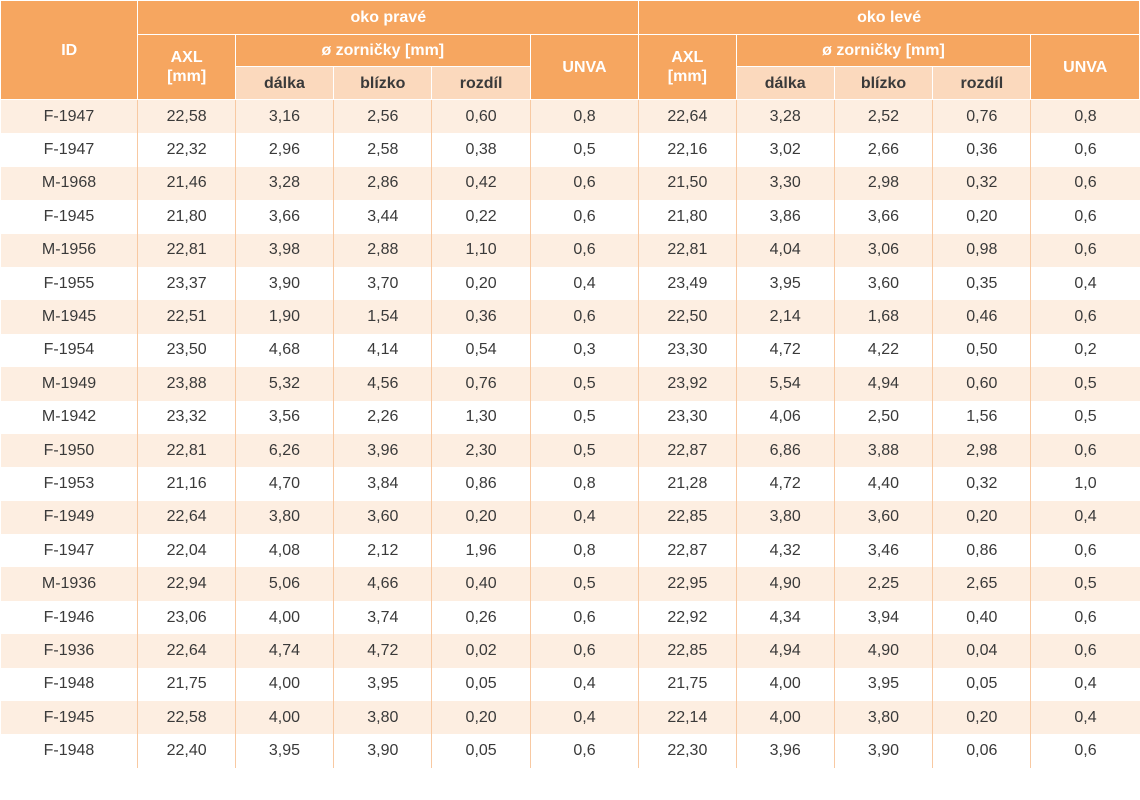  Describe the element at coordinates (383, 317) in the screenshot. I see `cell-near-right: 1,54` at that location.